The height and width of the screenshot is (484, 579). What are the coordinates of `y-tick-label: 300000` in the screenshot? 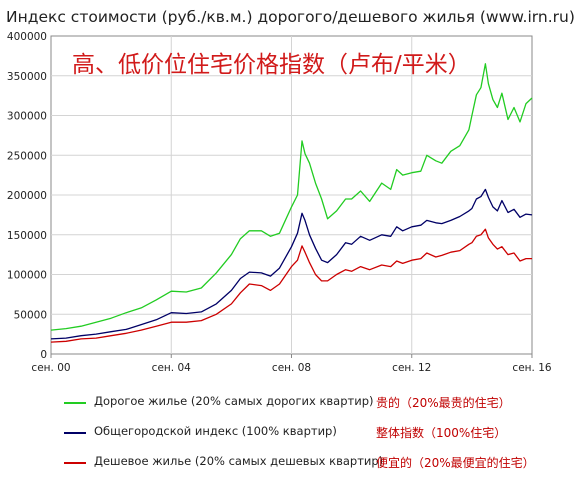 It's located at (27, 117).